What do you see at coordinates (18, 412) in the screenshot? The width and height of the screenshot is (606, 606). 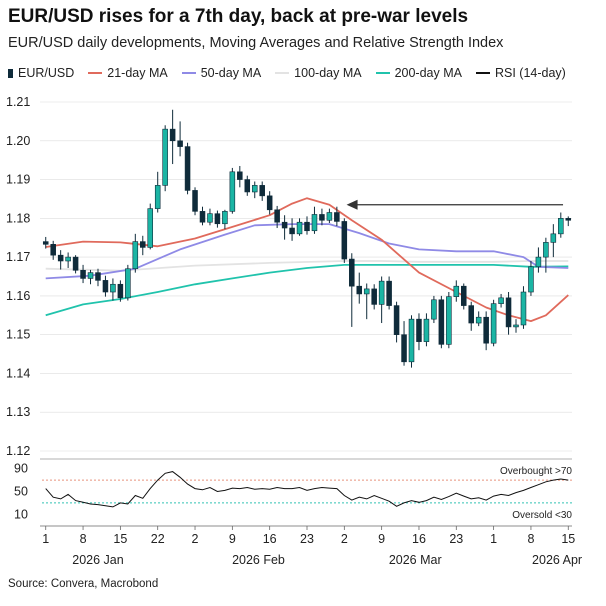 I see `y-tick-label: 1.13` at bounding box center [18, 412].